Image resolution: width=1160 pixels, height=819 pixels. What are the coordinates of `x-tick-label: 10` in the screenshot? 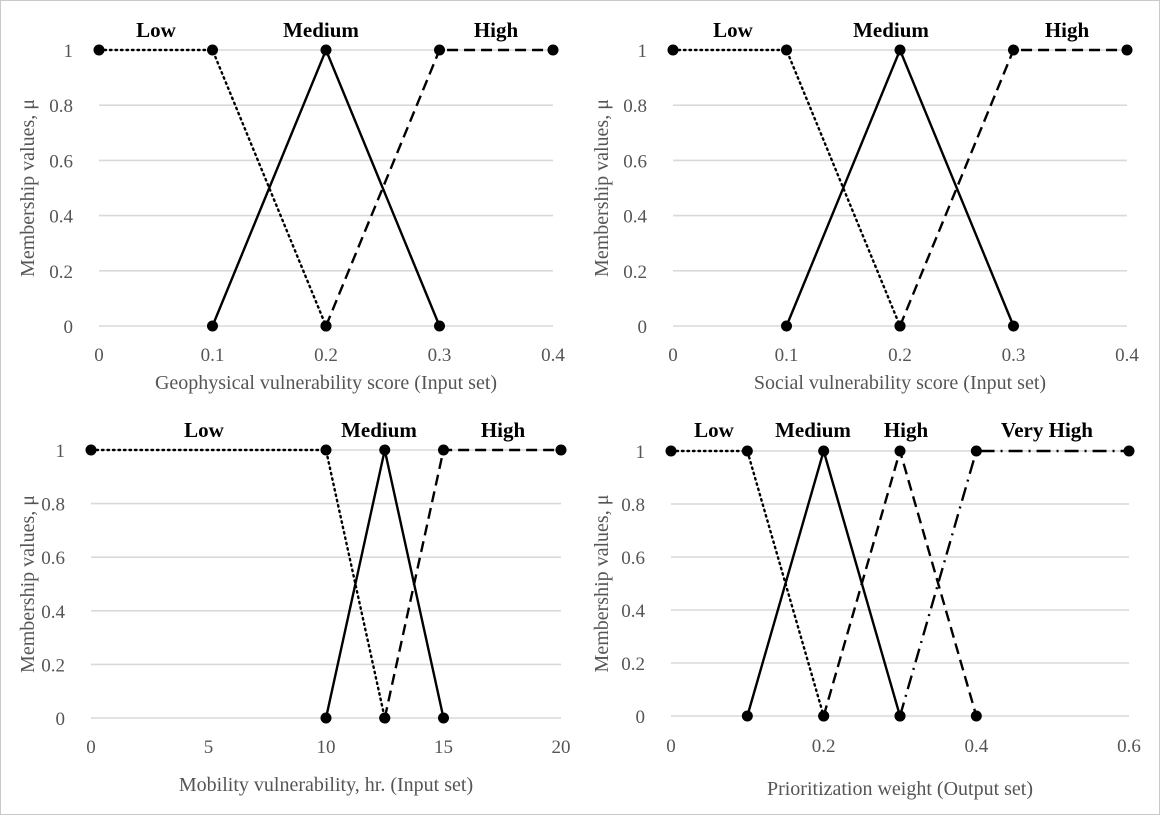 It's located at (326, 747).